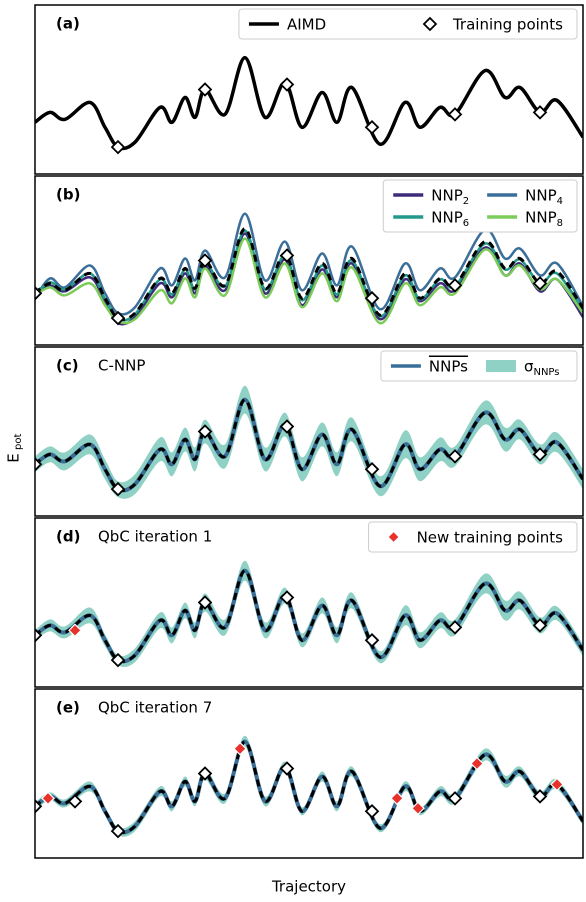 The height and width of the screenshot is (902, 586). I want to click on panel-label: (d), so click(68, 537).